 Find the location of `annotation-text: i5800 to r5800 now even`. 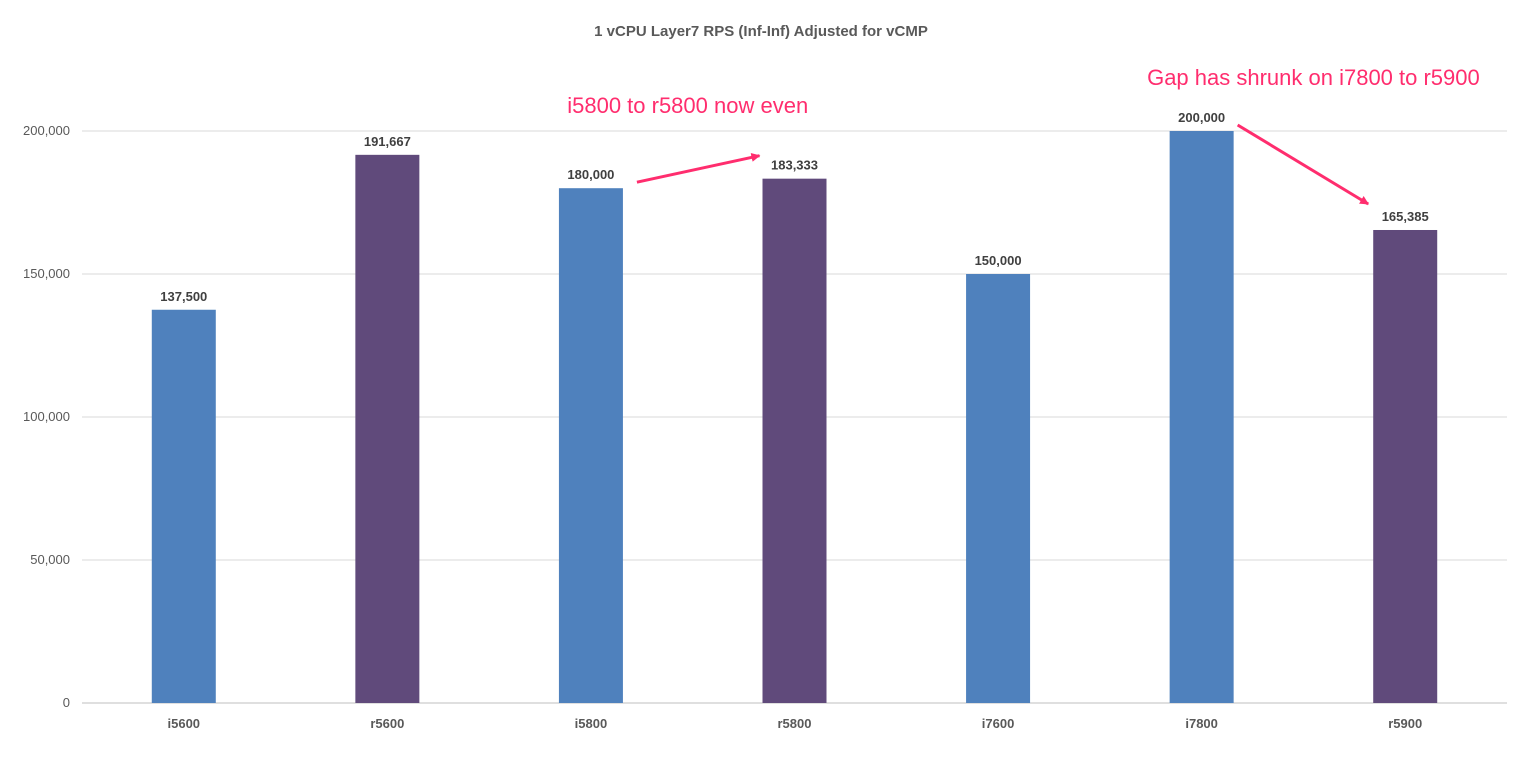

annotation-text: i5800 to r5800 now even is located at coordinates (687, 105).